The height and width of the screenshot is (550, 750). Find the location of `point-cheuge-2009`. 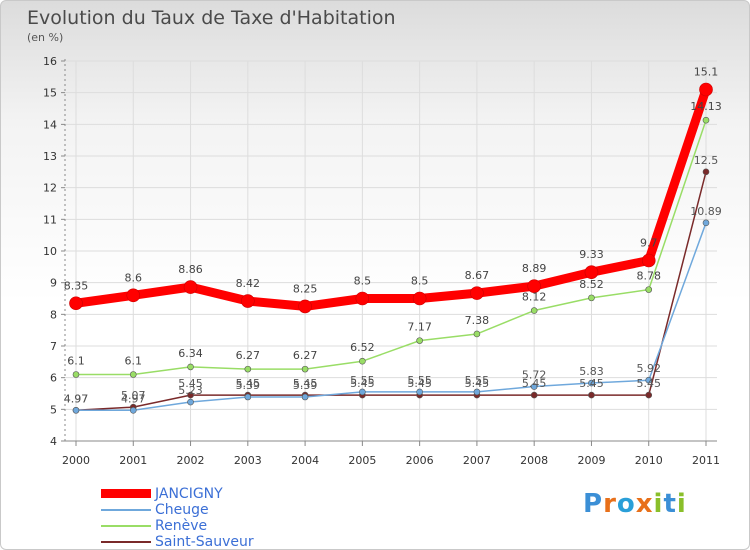

point-cheuge-2009 is located at coordinates (591, 383).